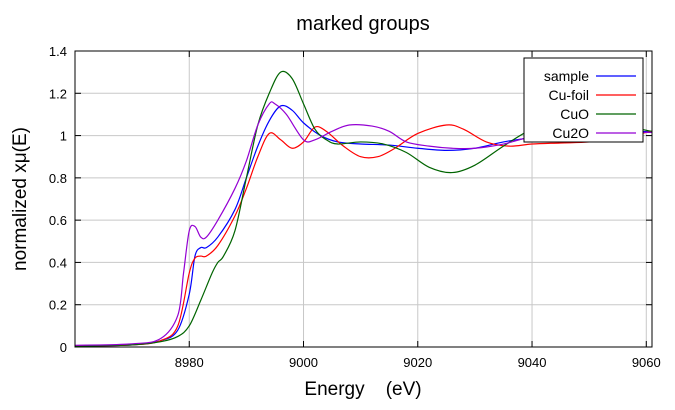  I want to click on y-tick-label: 0.2, so click(58, 305).